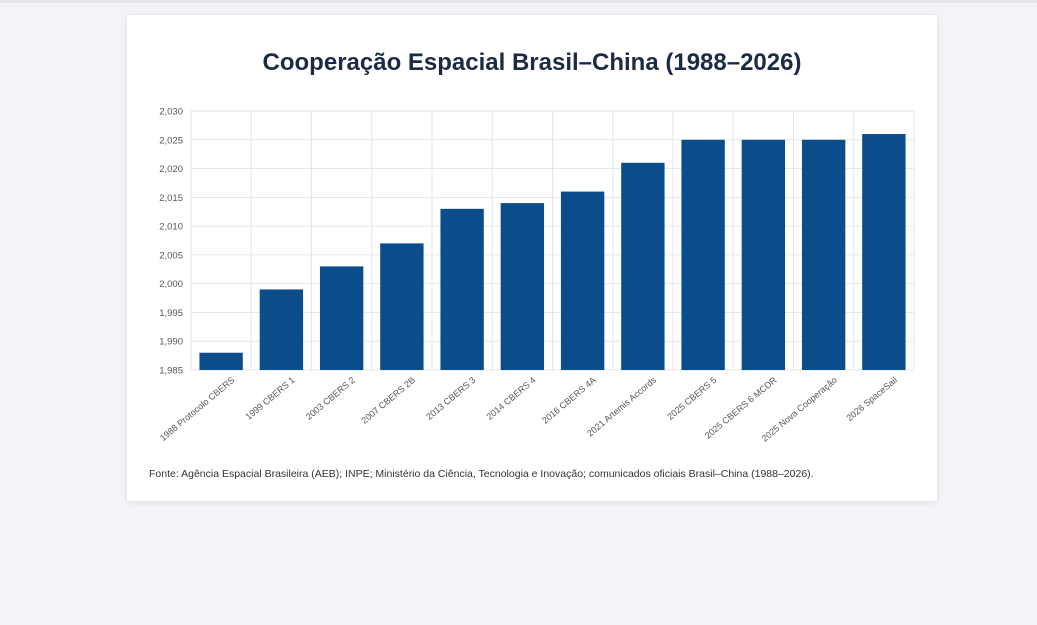  Describe the element at coordinates (171, 255) in the screenshot. I see `y-tick-label: 2,005` at that location.